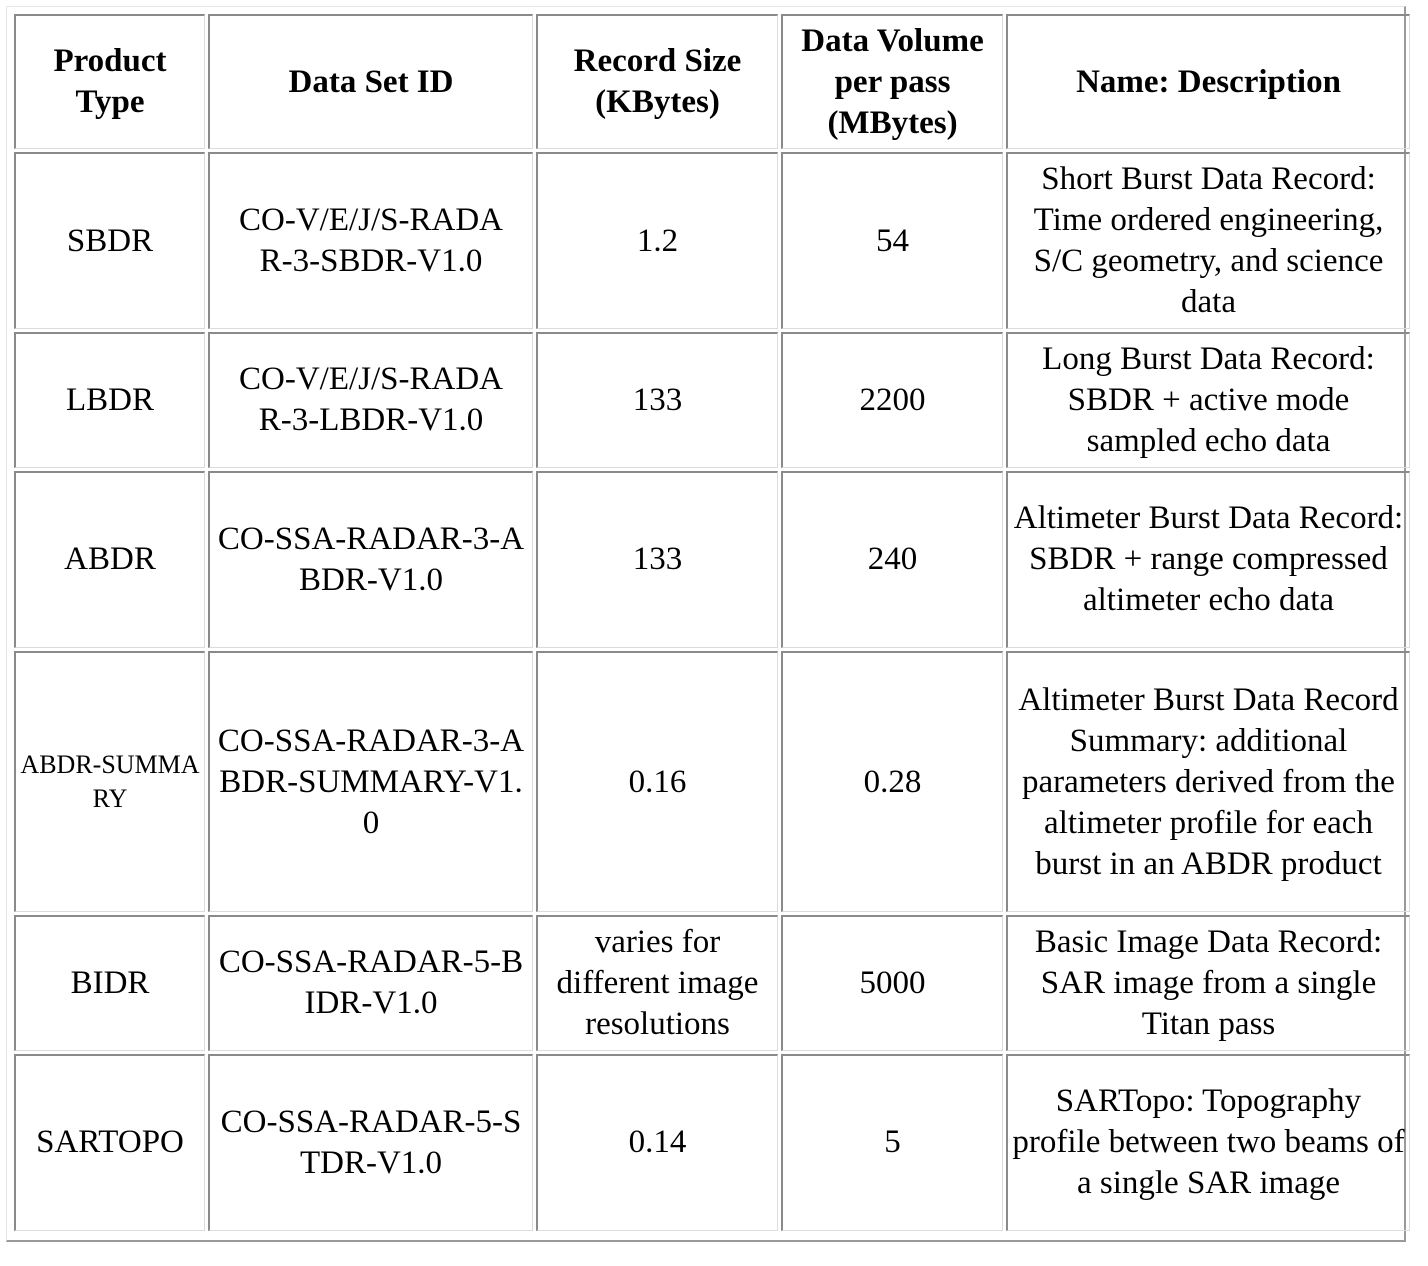  What do you see at coordinates (370, 81) in the screenshot?
I see `header-data-set-id: Data Set ID` at bounding box center [370, 81].